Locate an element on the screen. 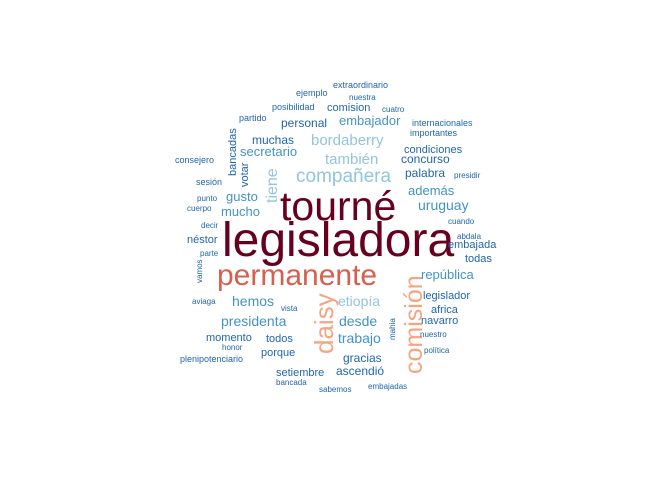  word-ejemplo: ejemplo is located at coordinates (312, 93).